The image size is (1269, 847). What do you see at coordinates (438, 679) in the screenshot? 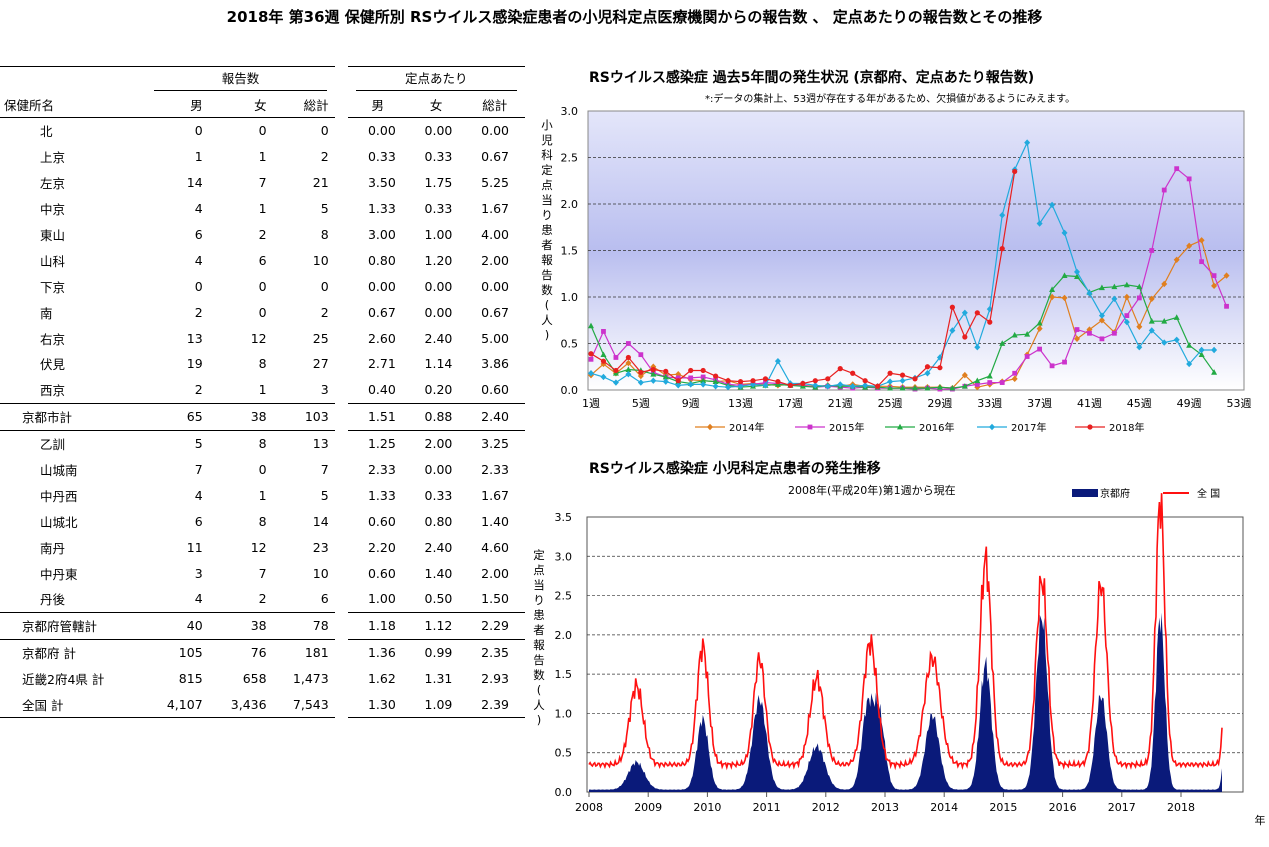
I see `per-female-cell: 1.31` at bounding box center [438, 679].